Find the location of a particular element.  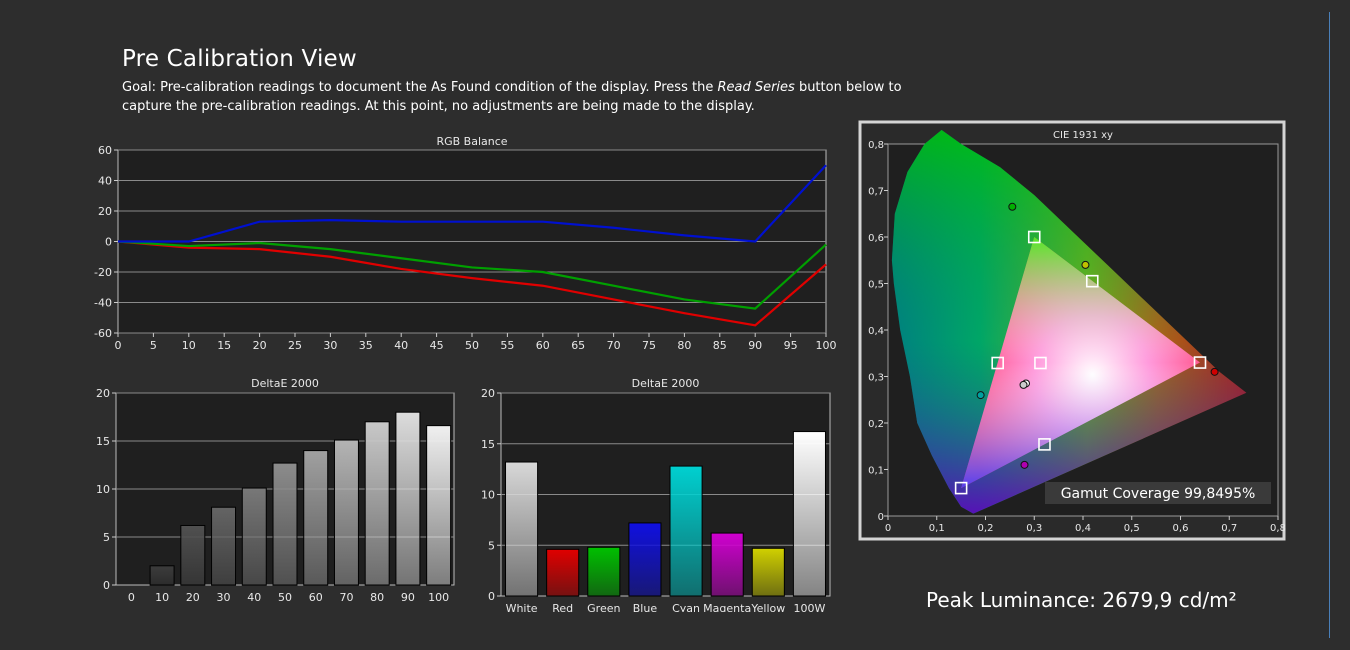

color-xtick-label: Red is located at coordinates (562, 607).